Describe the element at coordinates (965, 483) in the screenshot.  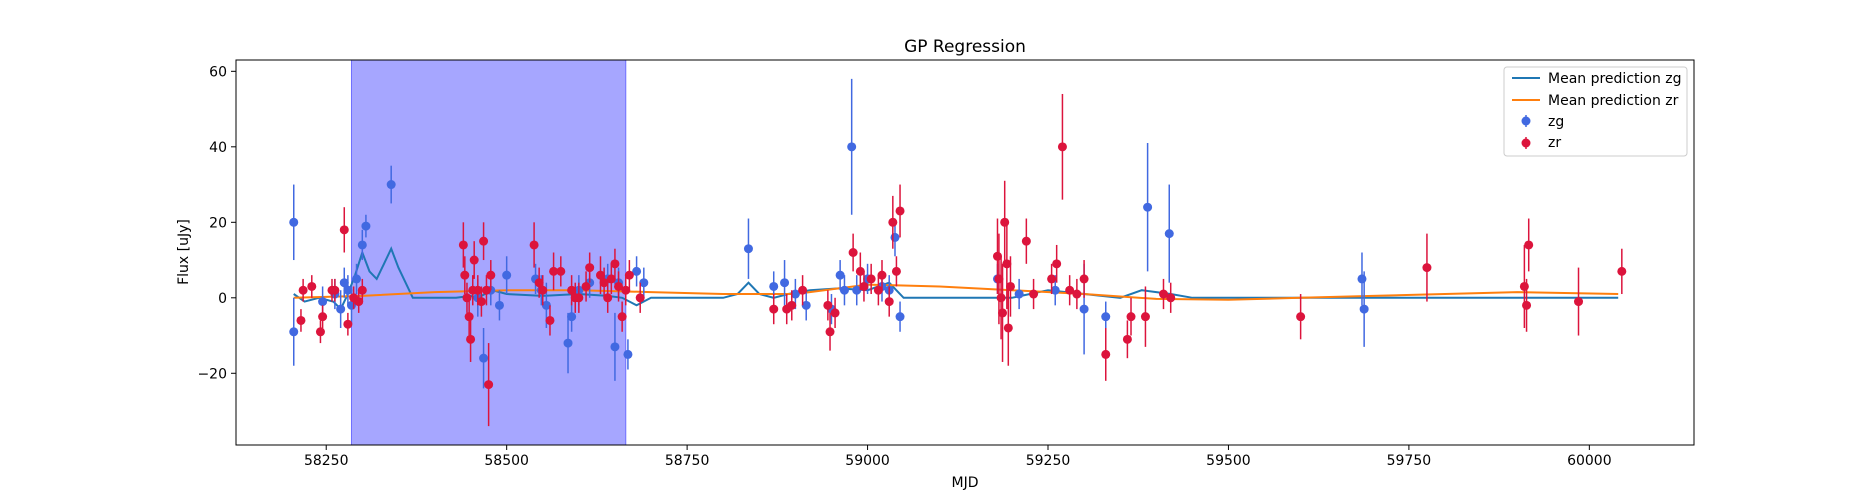
I see `x-axis-label: MJD` at that location.